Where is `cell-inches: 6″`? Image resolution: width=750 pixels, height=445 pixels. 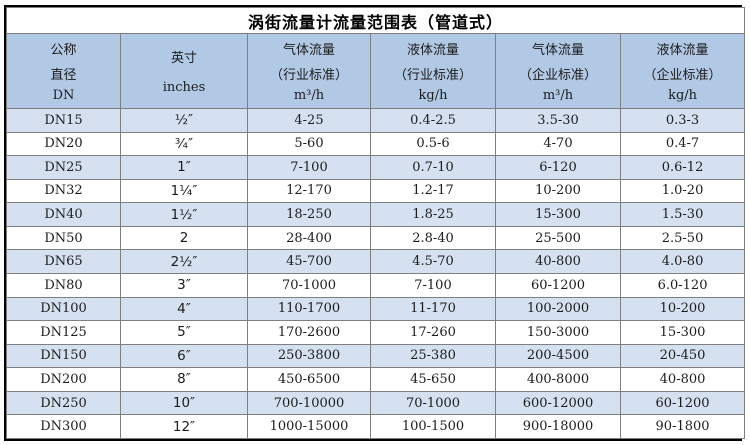 cell-inches: 6″ is located at coordinates (184, 356).